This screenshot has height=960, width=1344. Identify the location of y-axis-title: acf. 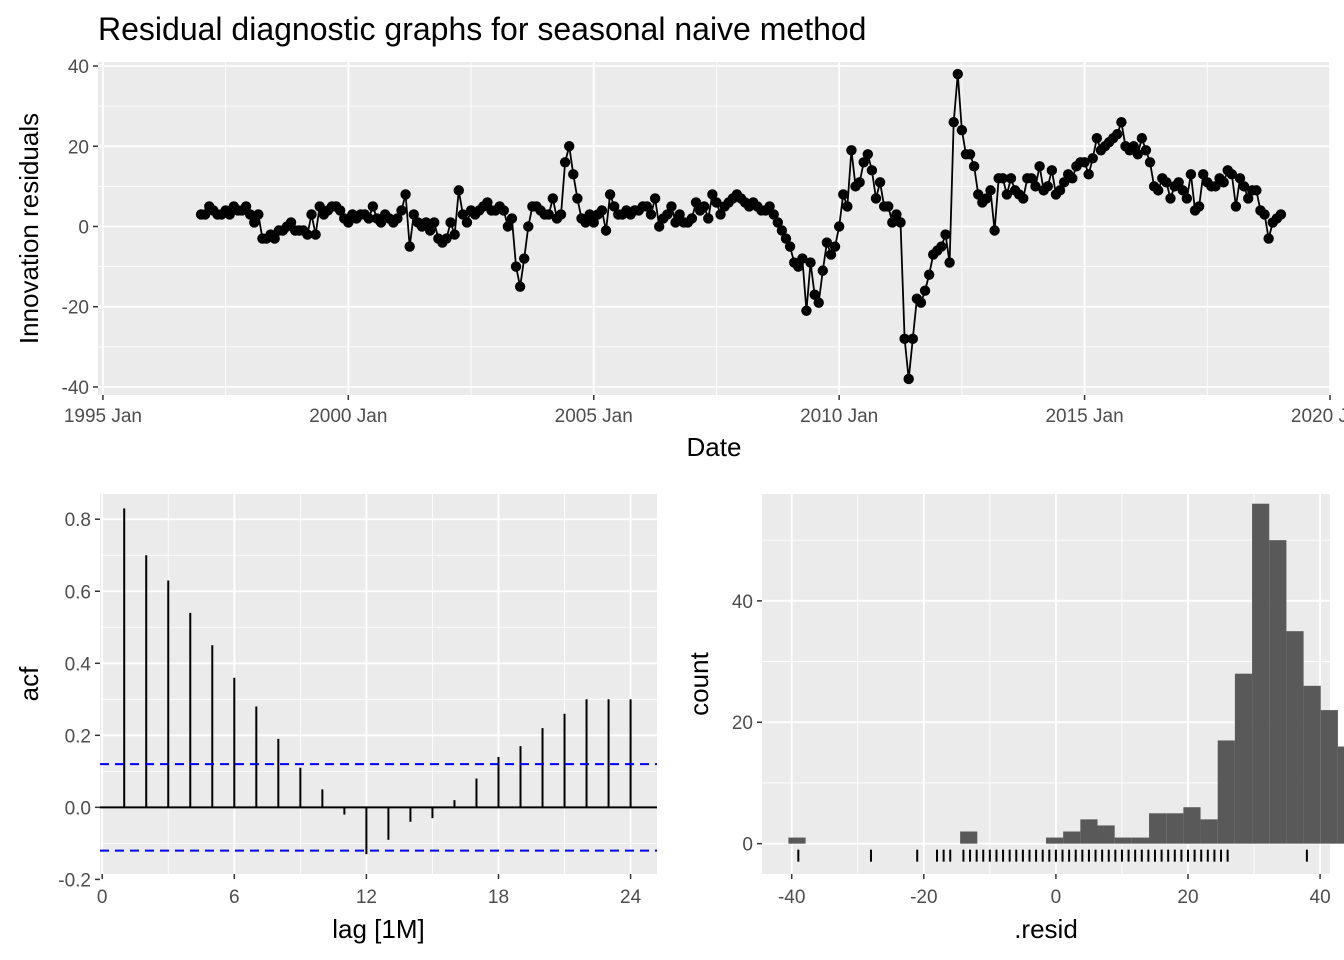
(29, 683).